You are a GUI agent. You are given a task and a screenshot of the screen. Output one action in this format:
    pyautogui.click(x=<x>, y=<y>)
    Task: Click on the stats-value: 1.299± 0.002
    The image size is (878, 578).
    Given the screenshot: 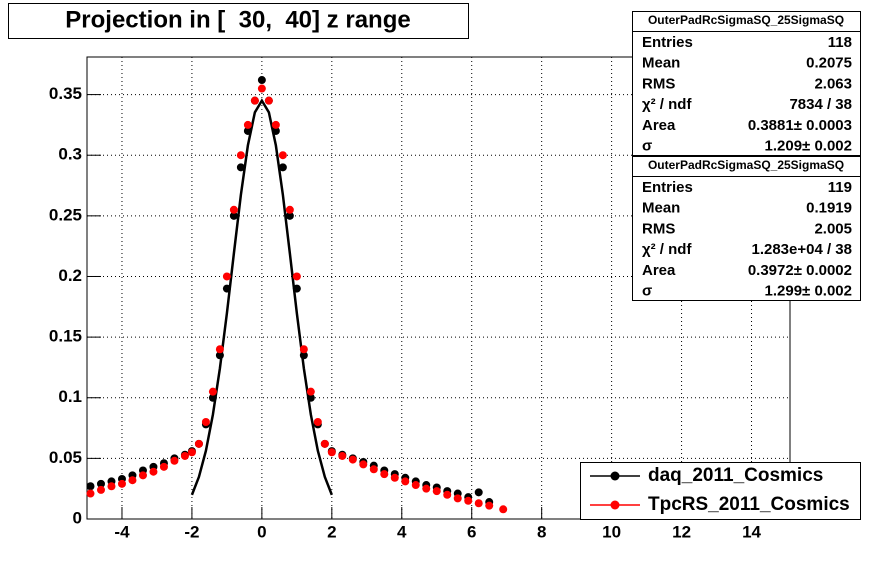 What is the action you would take?
    pyautogui.click(x=808, y=290)
    